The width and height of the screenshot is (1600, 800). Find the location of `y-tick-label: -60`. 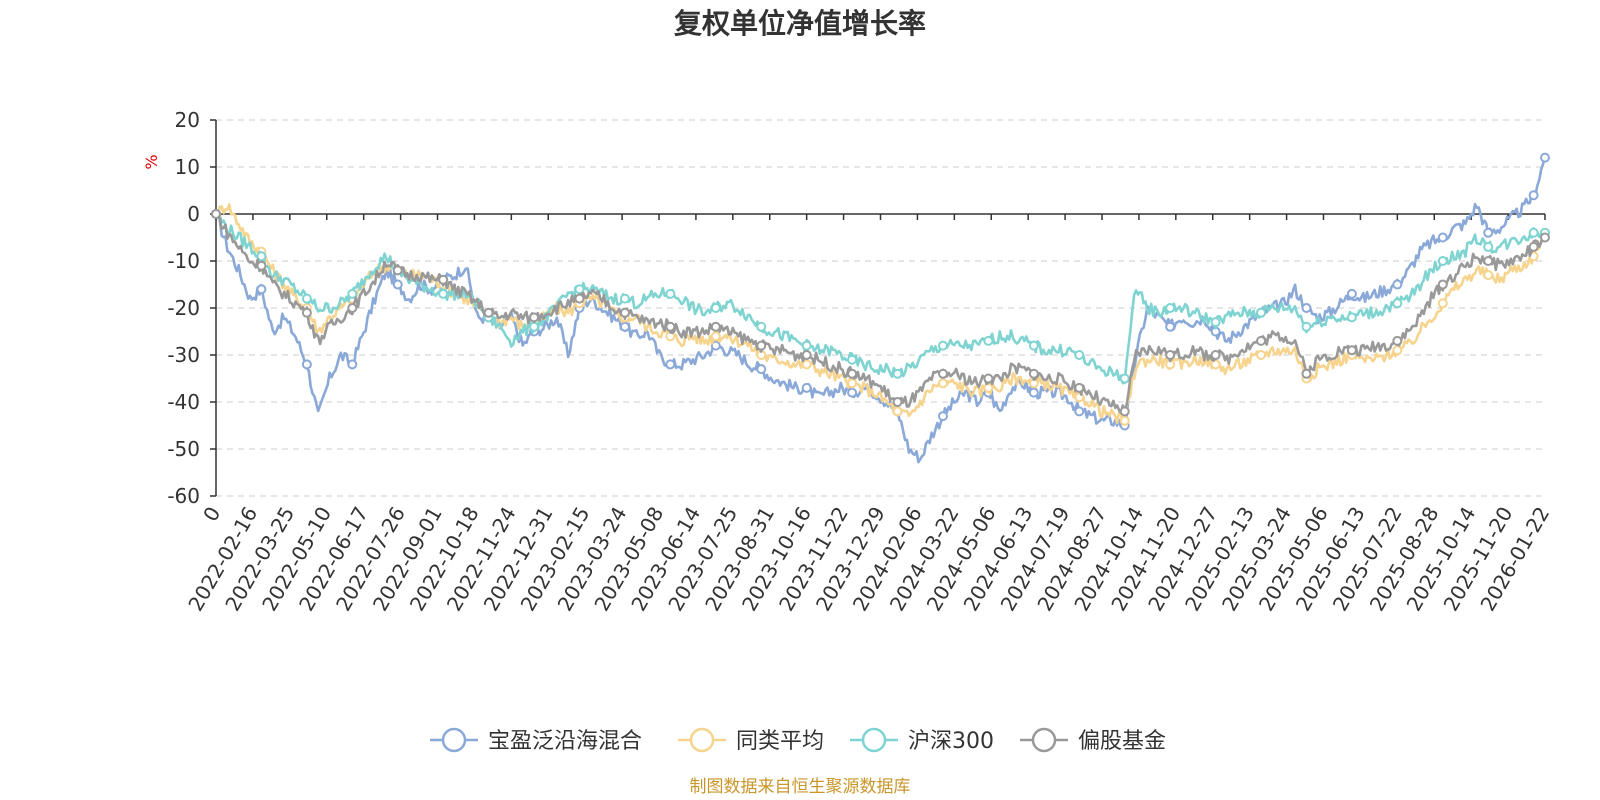

y-tick-label: -60 is located at coordinates (183, 496).